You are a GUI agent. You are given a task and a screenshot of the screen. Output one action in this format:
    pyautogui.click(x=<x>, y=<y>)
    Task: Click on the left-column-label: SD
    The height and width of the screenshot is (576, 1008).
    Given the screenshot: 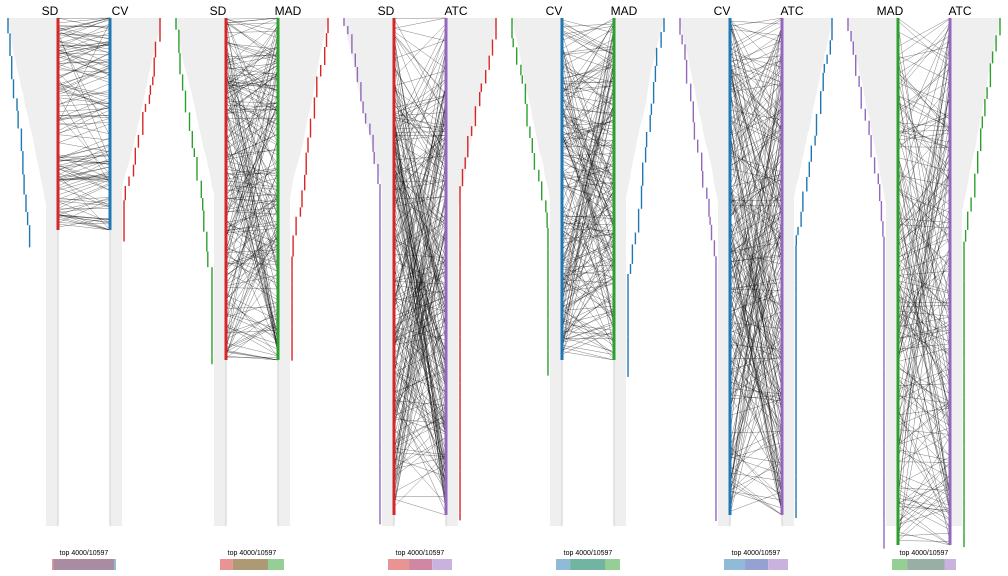 What is the action you would take?
    pyautogui.click(x=218, y=11)
    